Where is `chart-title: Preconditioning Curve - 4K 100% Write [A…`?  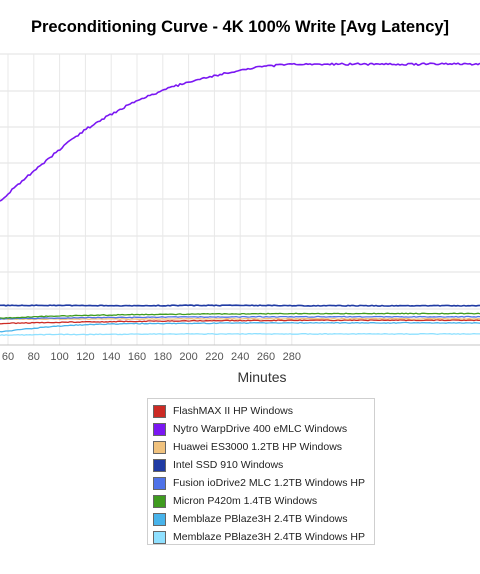
chart-title: Preconditioning Curve - 4K 100% Write [A… is located at coordinates (240, 27).